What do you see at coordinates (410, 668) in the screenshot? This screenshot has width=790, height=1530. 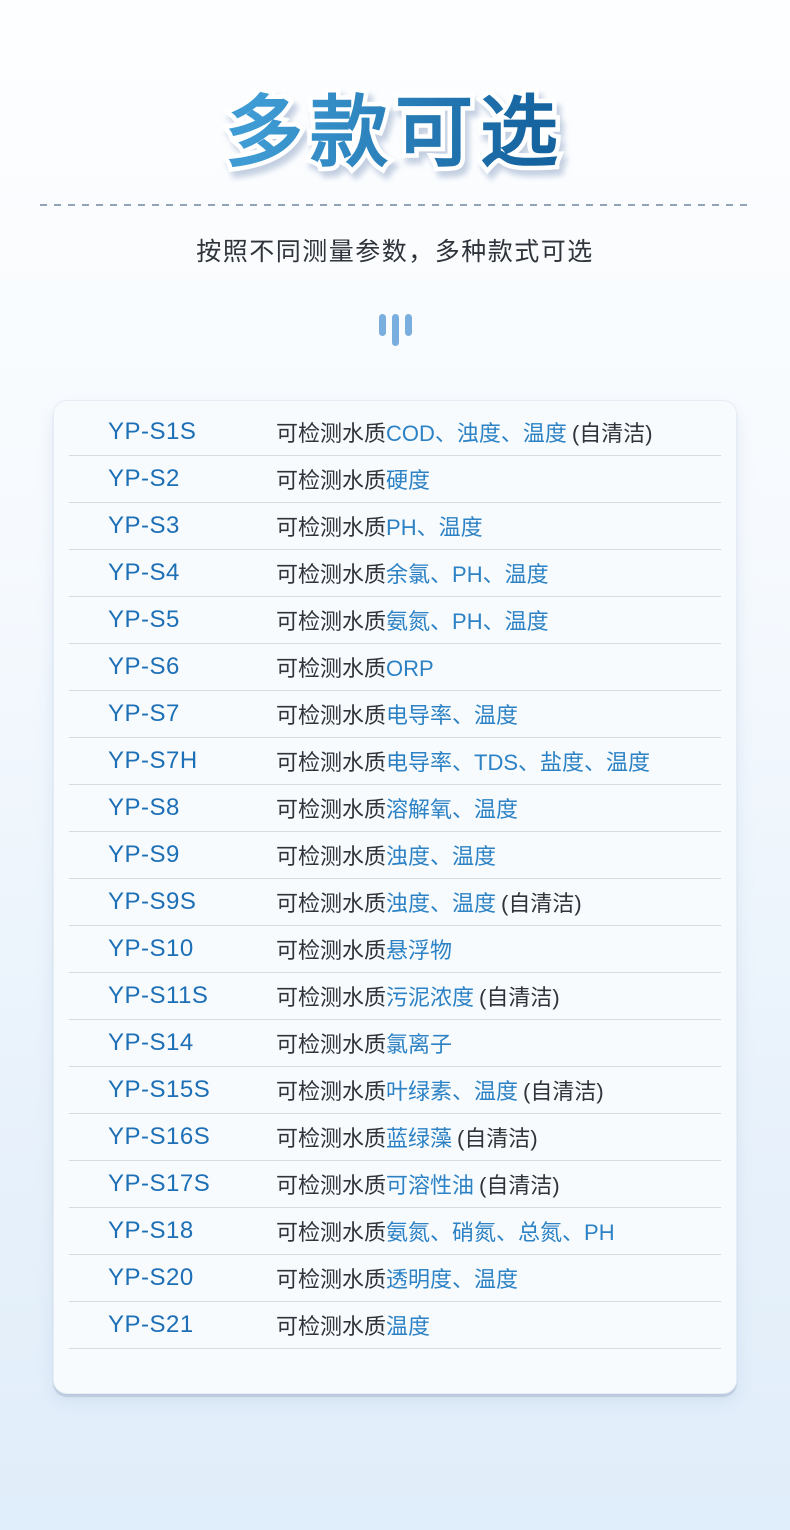 I see `desc-params: ORP` at bounding box center [410, 668].